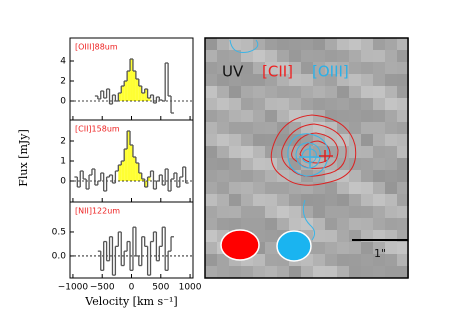 This screenshot has width=468, height=331. I want to click on x-tick-label: 1000, so click(190, 288).